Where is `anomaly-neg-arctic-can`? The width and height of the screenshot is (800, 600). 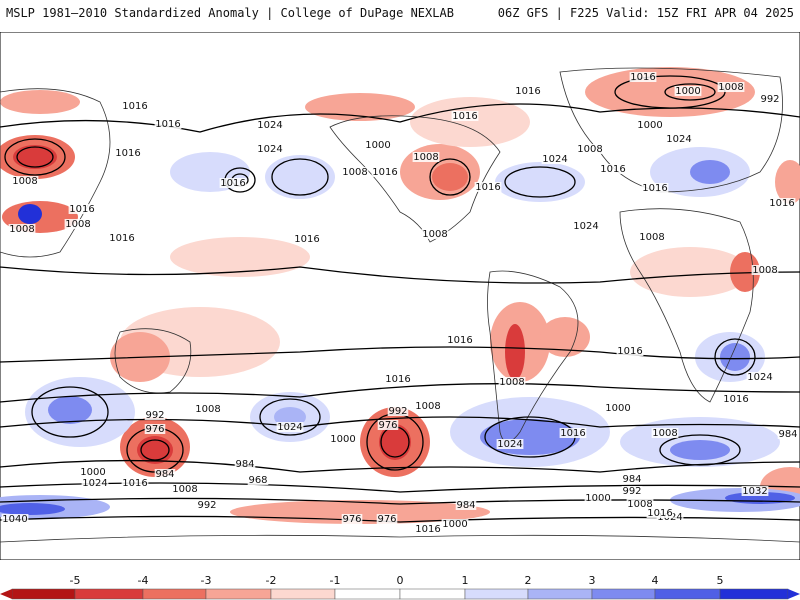 anomaly-neg-arctic-can is located at coordinates (360, 107).